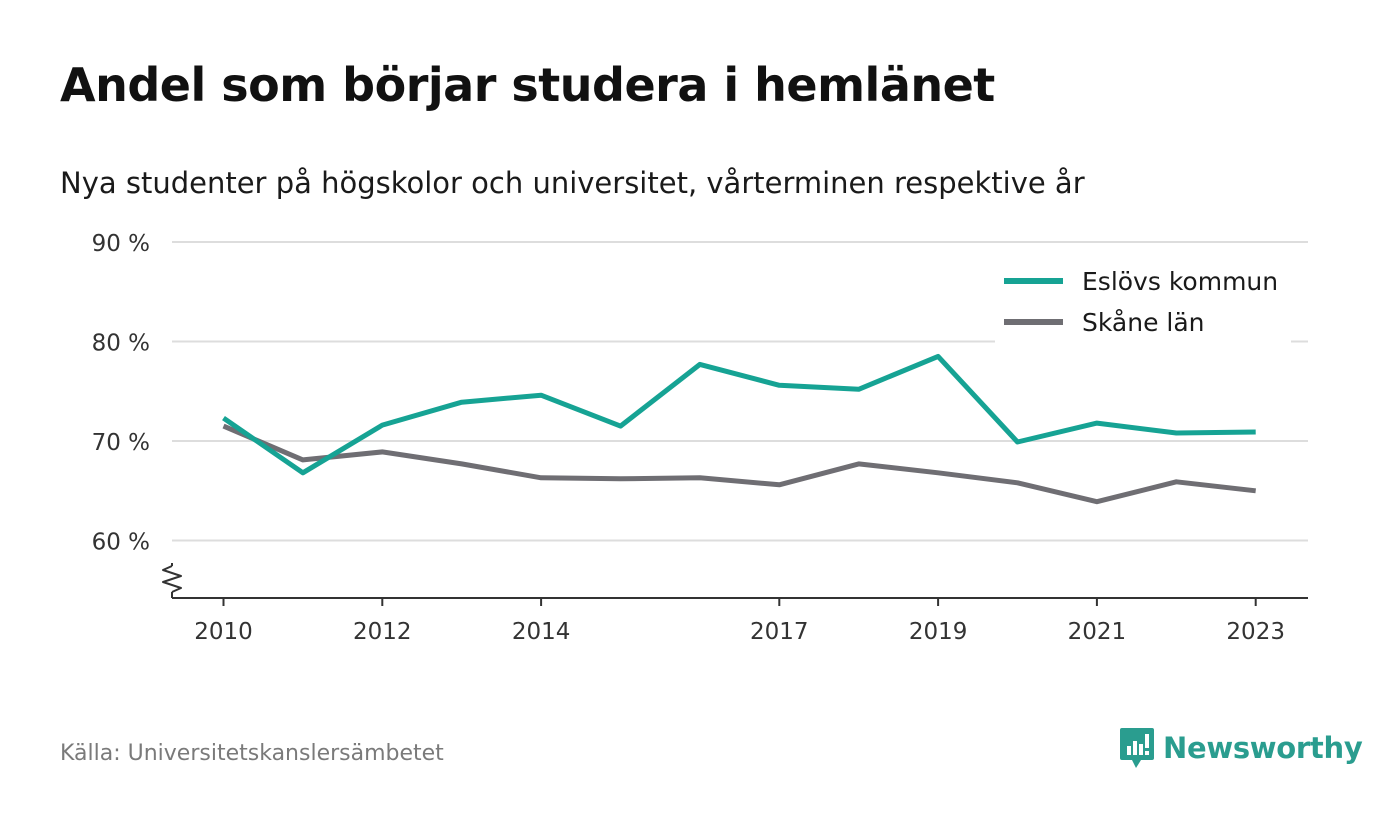  I want to click on x-tick-label: 2017, so click(779, 632).